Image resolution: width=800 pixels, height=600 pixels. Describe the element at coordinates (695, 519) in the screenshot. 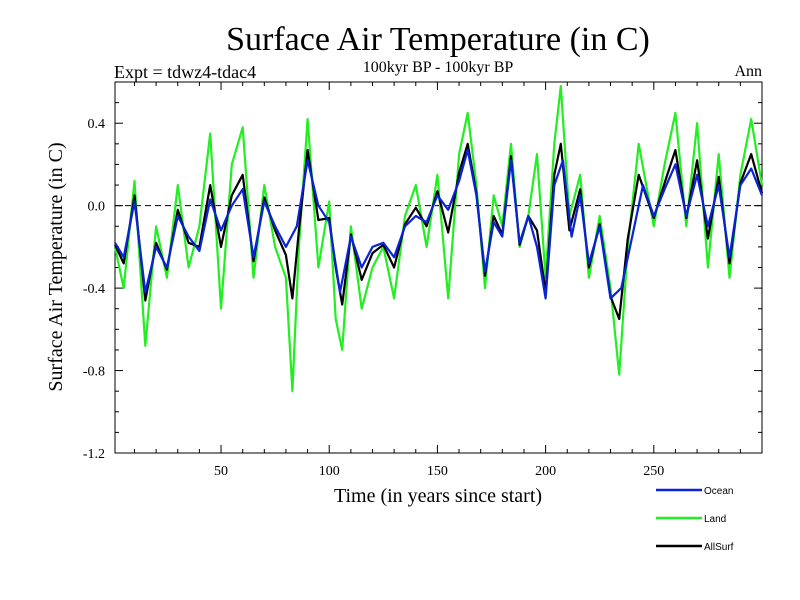

I see `chart-legend: Ocean Land AllSurf` at that location.